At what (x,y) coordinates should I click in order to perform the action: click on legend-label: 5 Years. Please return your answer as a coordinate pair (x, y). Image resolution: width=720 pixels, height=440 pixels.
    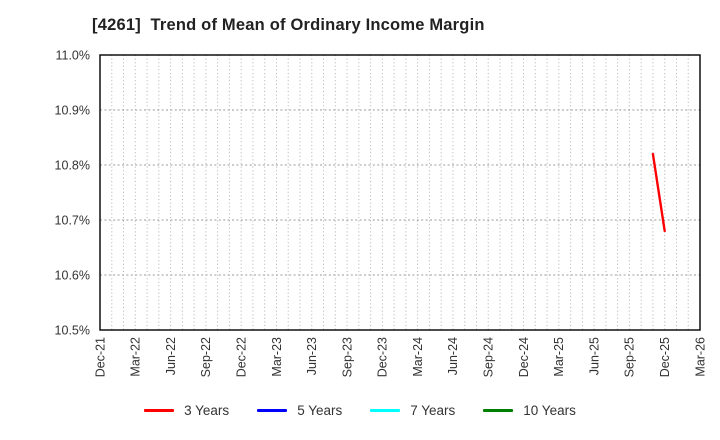
    Looking at the image, I should click on (320, 410).